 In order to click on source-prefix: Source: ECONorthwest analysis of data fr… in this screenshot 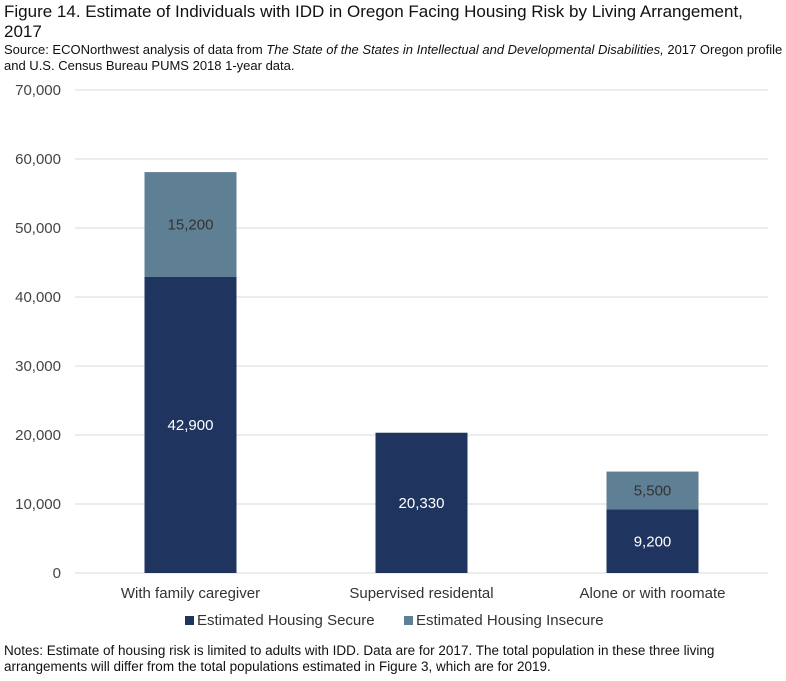, I will do `click(135, 49)`.